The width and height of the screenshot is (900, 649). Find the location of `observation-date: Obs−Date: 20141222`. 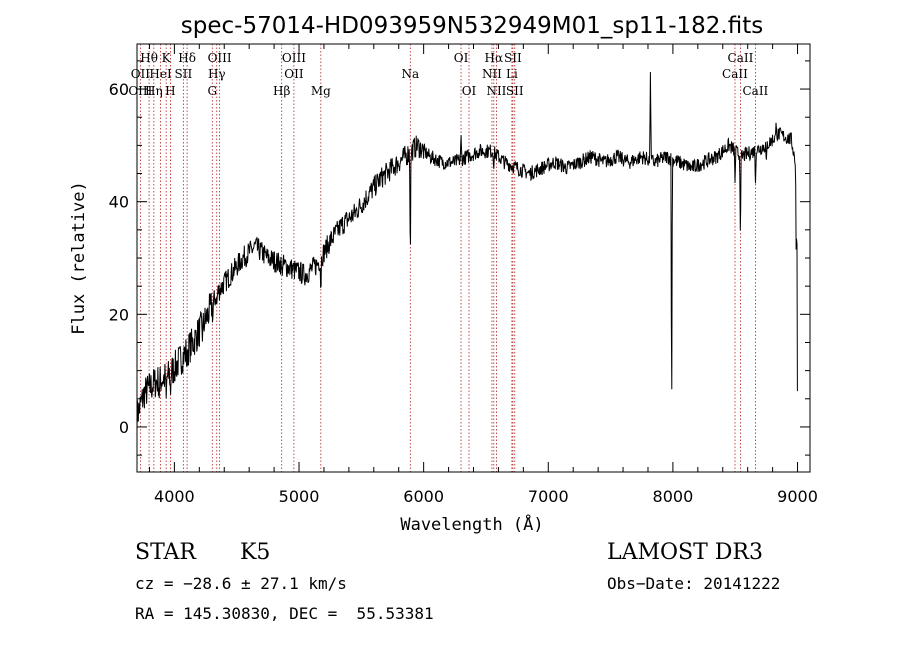

observation-date: Obs−Date: 20141222 is located at coordinates (694, 583).